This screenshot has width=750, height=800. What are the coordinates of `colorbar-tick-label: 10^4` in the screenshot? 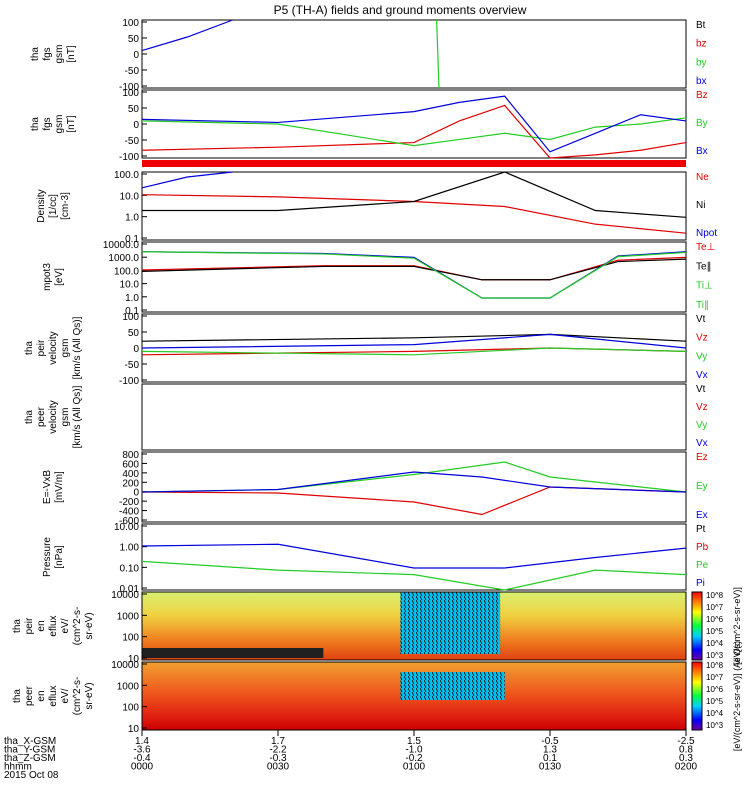 It's located at (715, 713).